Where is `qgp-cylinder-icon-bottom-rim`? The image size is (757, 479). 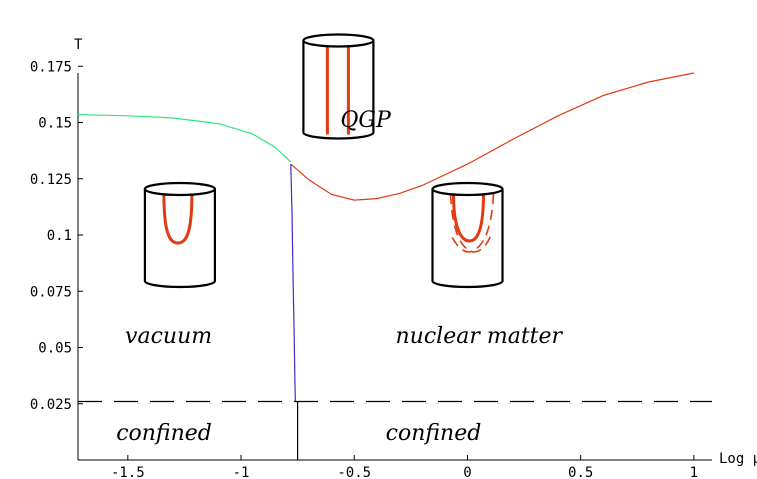 qgp-cylinder-icon-bottom-rim is located at coordinates (338, 136).